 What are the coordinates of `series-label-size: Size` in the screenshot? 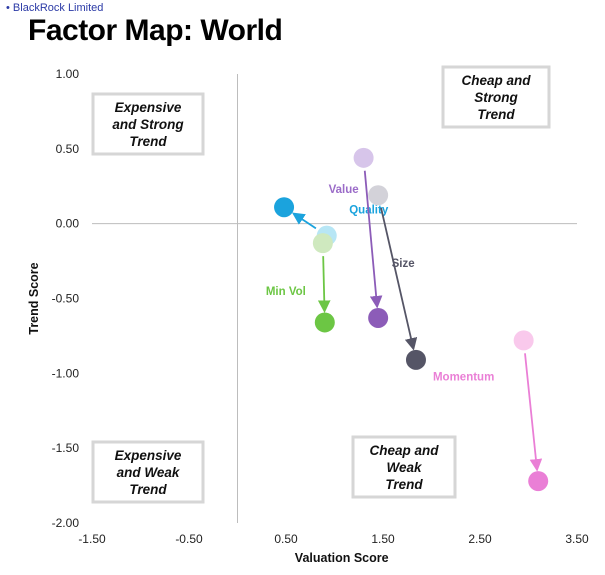 It's located at (403, 264).